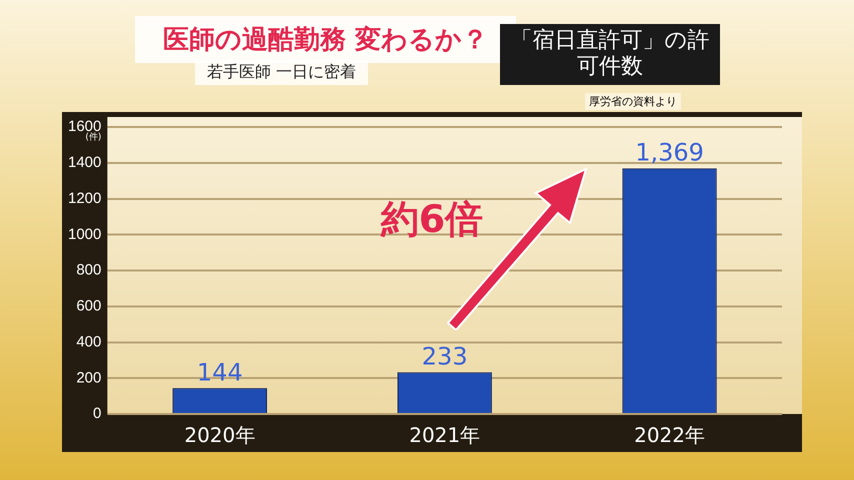  I want to click on y-tick-label: 0, so click(97, 413).